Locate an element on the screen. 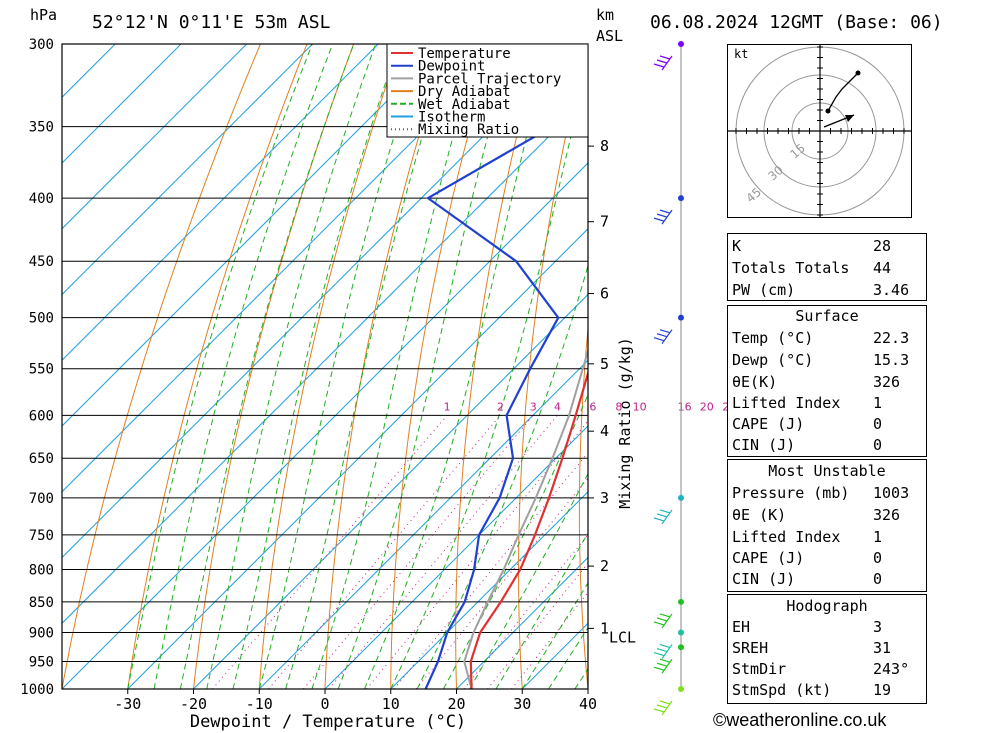 This screenshot has width=1000, height=733. x-axis-title: Dewpoint / Temperature (°C) is located at coordinates (328, 722).